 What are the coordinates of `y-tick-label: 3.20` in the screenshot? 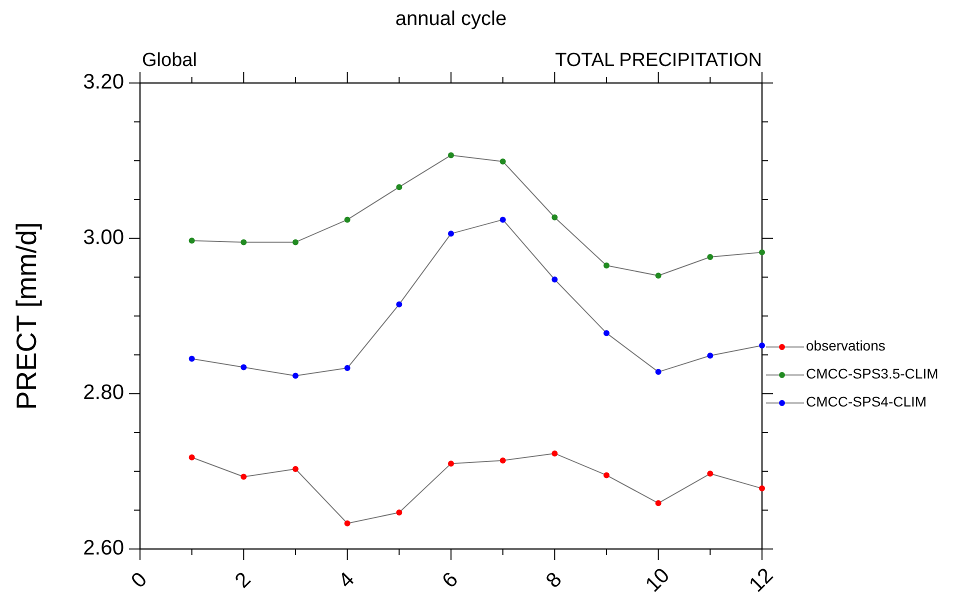 It's located at (103, 82).